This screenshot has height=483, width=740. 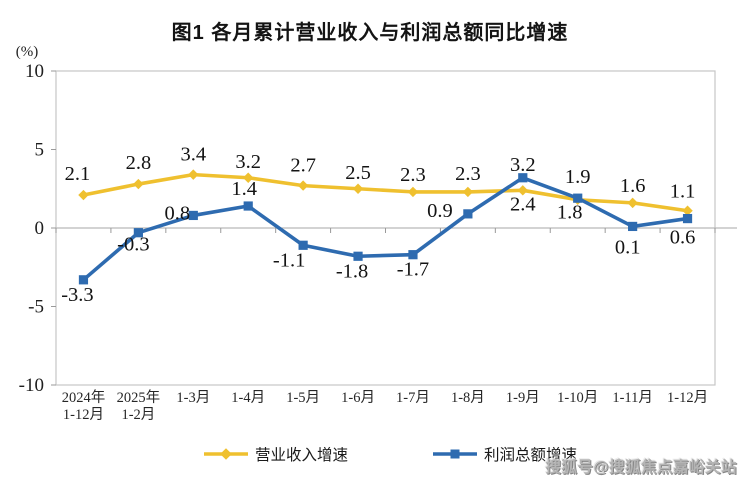 I want to click on revenue-growth-value-label: 1.1, so click(x=683, y=192).